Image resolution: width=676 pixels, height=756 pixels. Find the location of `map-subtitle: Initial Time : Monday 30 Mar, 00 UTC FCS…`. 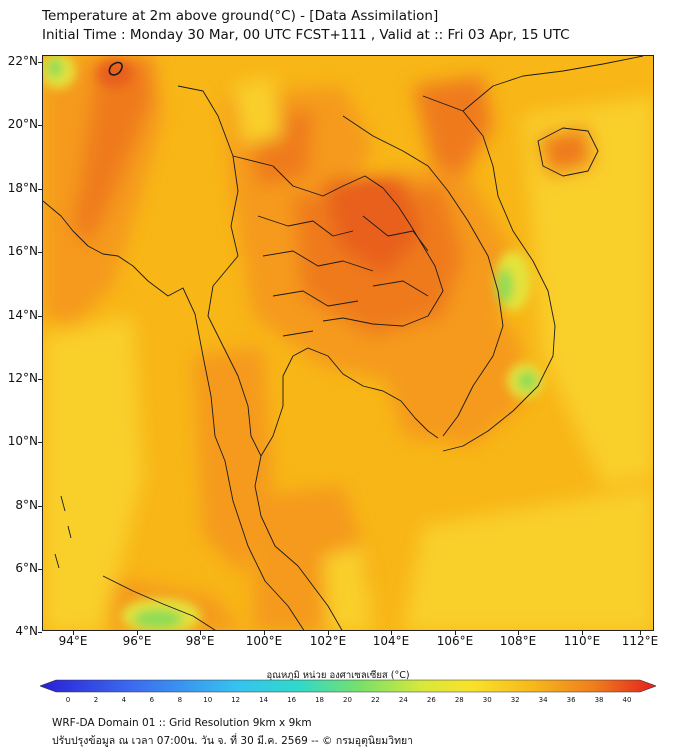

map-subtitle: Initial Time : Monday 30 Mar, 00 UTC FCS… is located at coordinates (306, 35).